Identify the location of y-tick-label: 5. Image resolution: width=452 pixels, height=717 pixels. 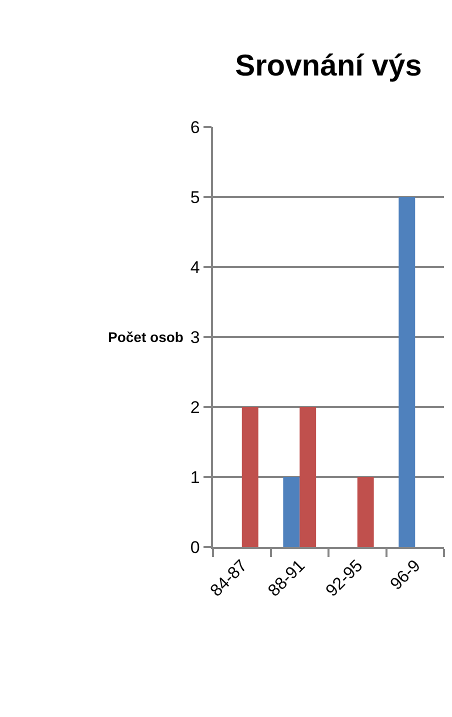
(195, 197).